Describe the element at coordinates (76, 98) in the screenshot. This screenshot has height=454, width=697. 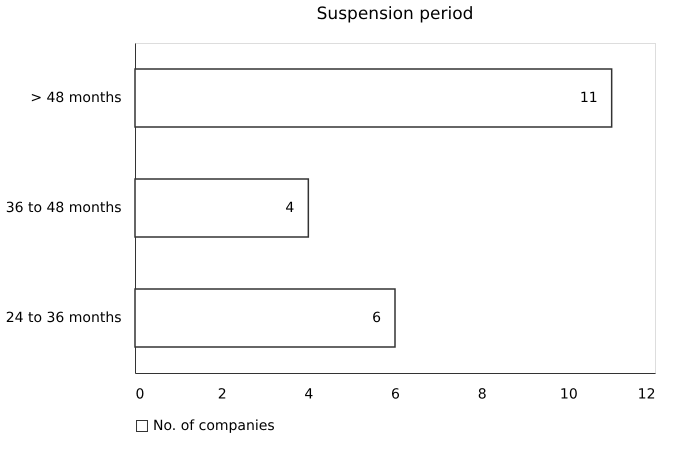
I see `y-tick-label: > 48 months` at that location.